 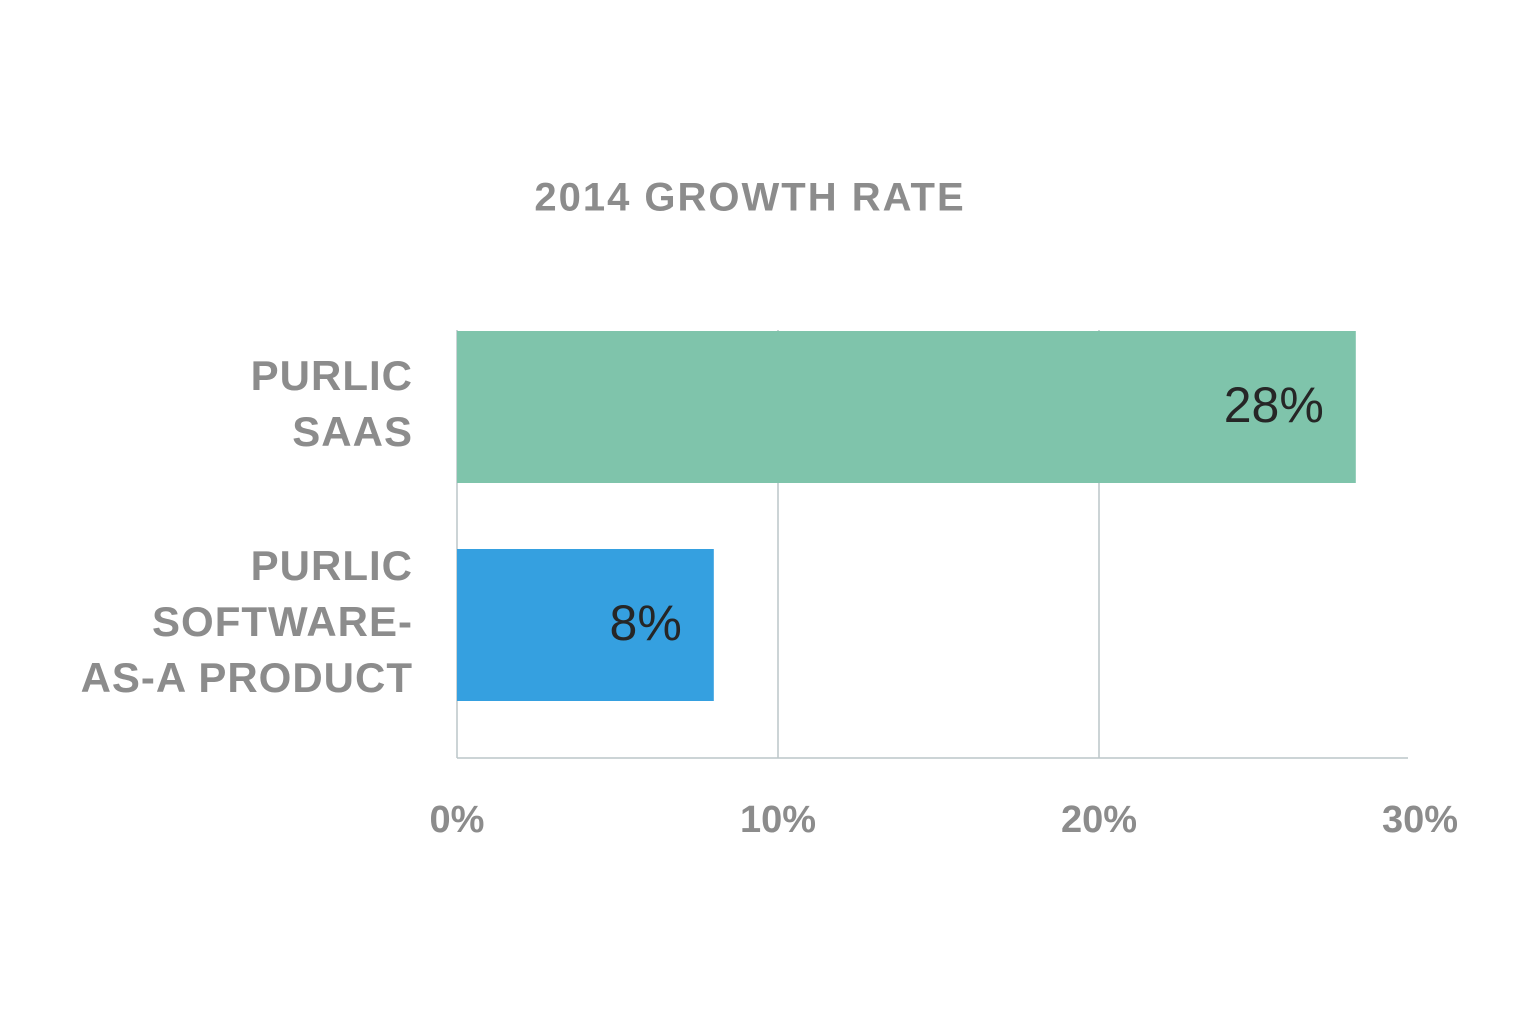 I want to click on value-label: 28%, so click(x=1274, y=405).